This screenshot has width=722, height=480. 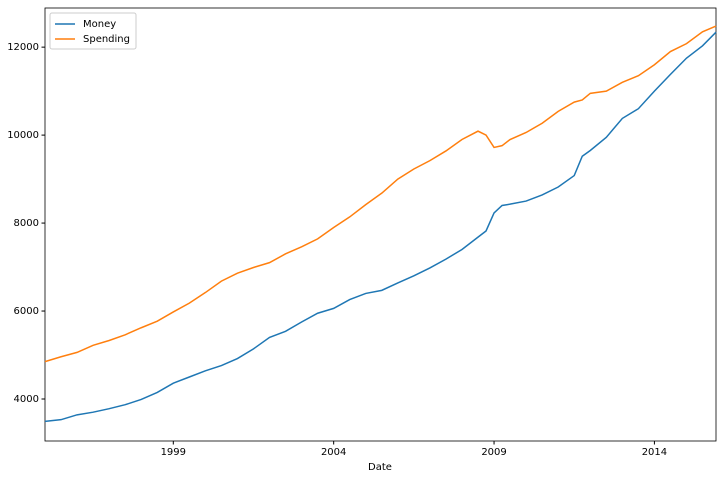 I want to click on y-tick-label: 10000, so click(x=23, y=135).